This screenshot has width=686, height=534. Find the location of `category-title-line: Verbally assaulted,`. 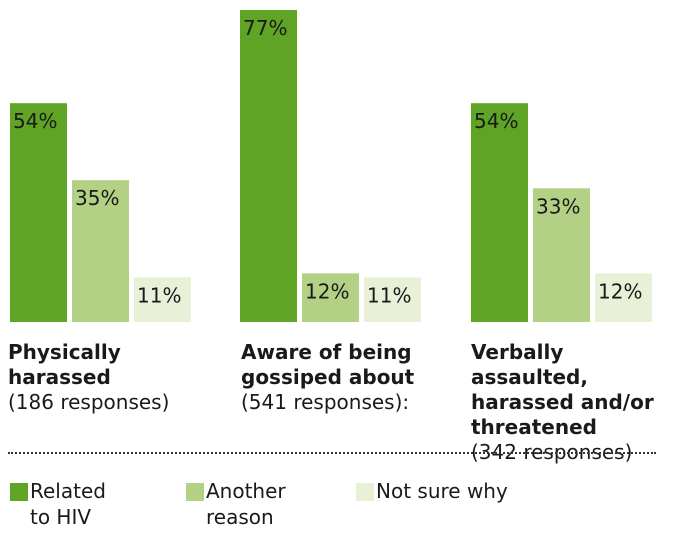

category-title-line: Verbally assaulted, is located at coordinates (529, 364).